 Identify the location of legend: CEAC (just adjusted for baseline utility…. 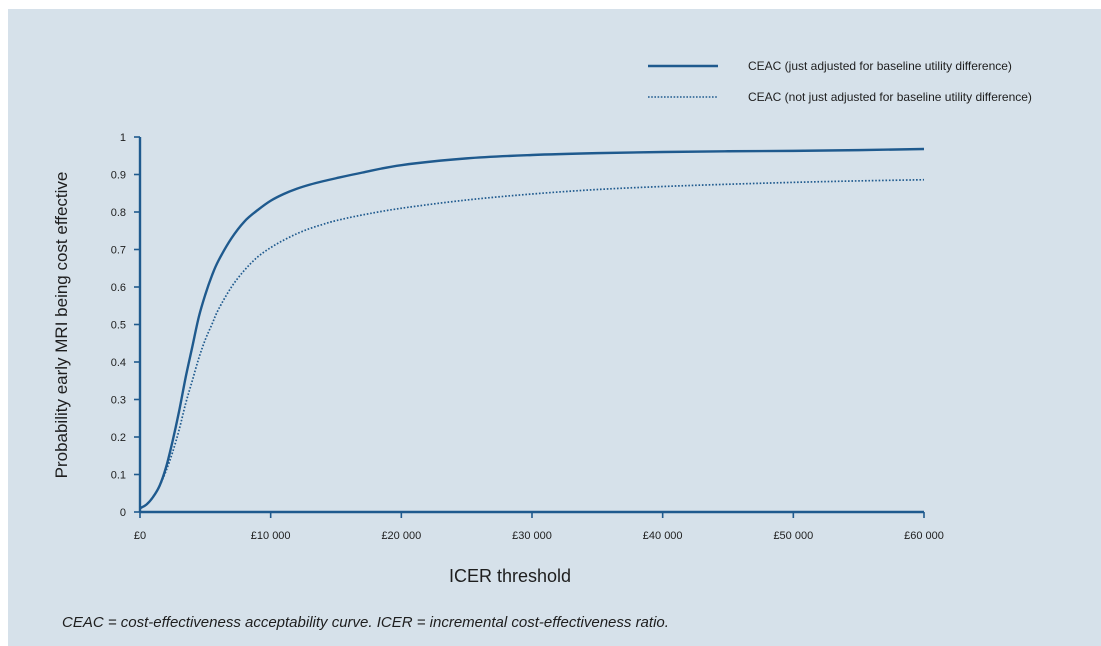
(840, 81).